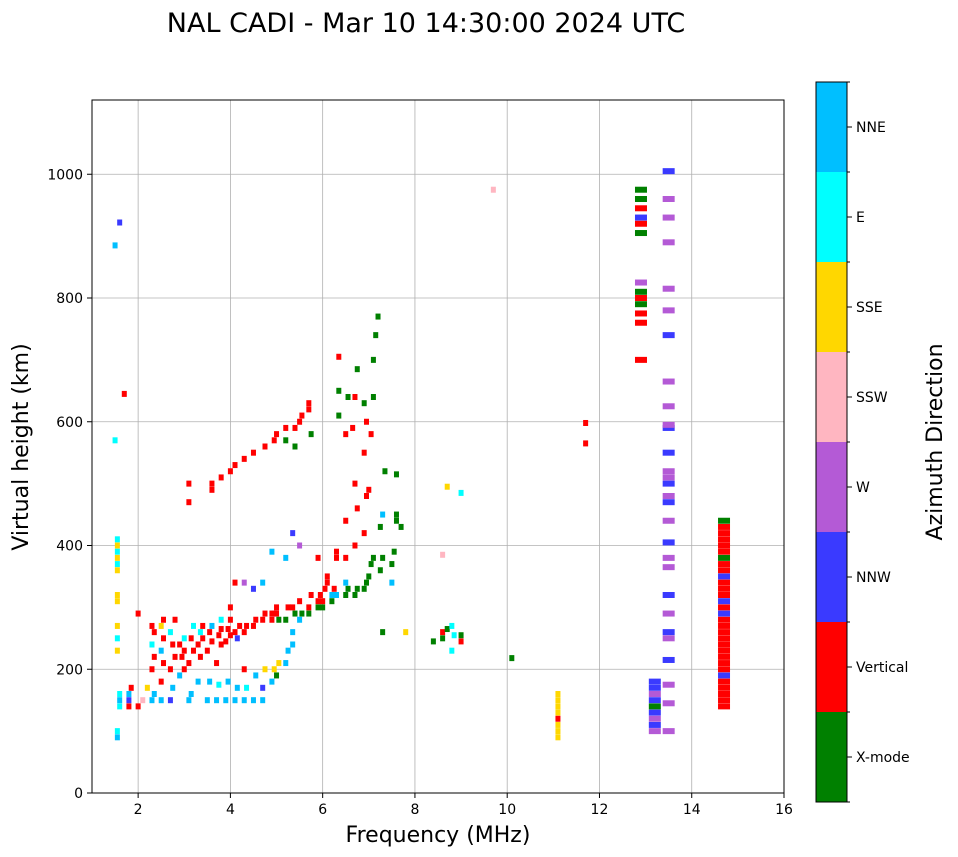 This screenshot has width=958, height=857. Describe the element at coordinates (863, 442) in the screenshot. I see `colorbar: X-mode Vertical NNW W SSW SSE E NNE` at that location.